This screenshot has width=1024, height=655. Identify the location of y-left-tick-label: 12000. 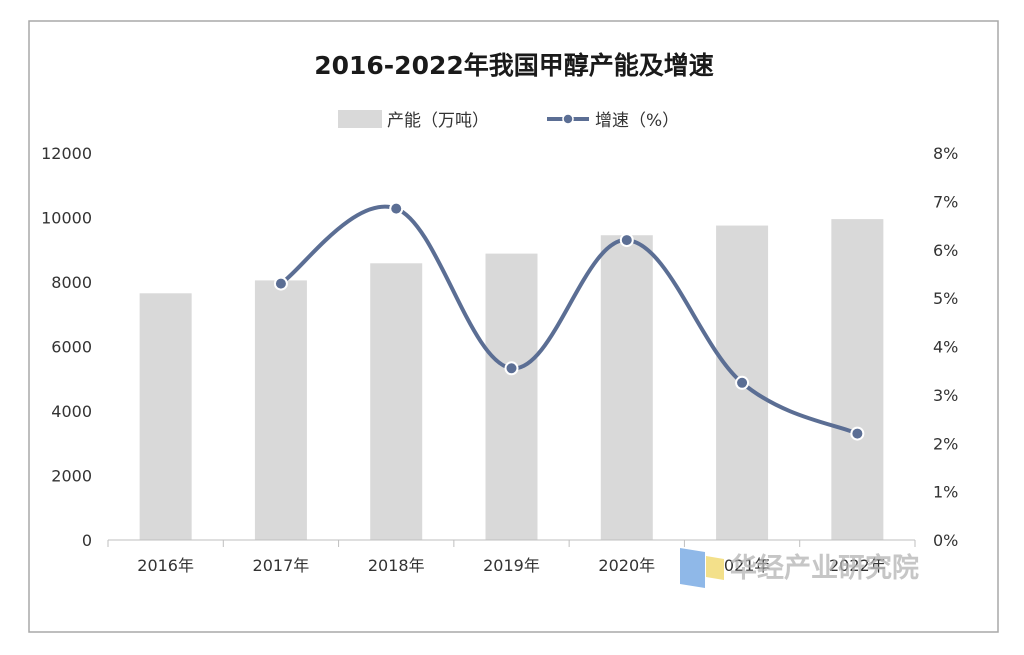
(66, 153).